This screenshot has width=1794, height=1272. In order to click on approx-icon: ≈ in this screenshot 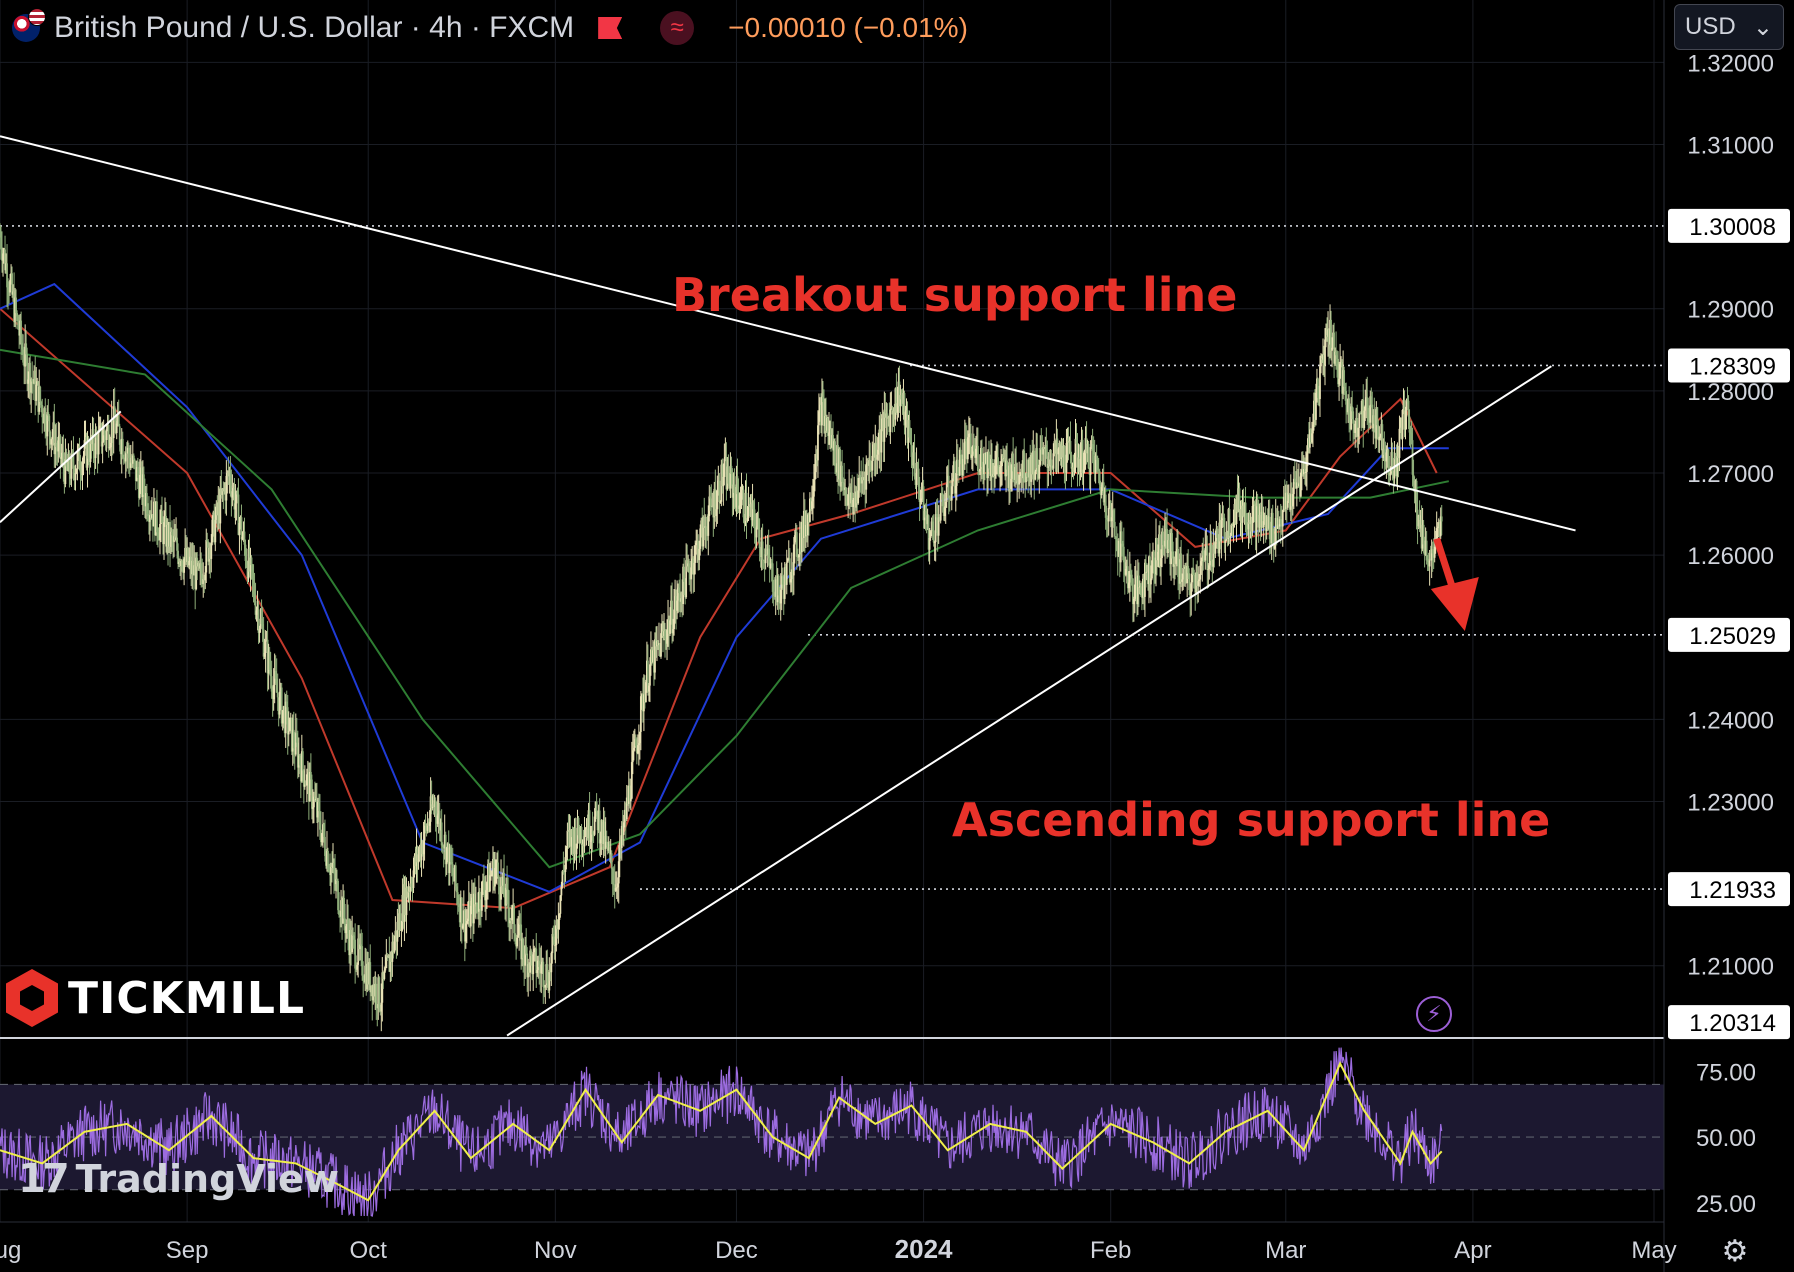, I will do `click(677, 28)`.